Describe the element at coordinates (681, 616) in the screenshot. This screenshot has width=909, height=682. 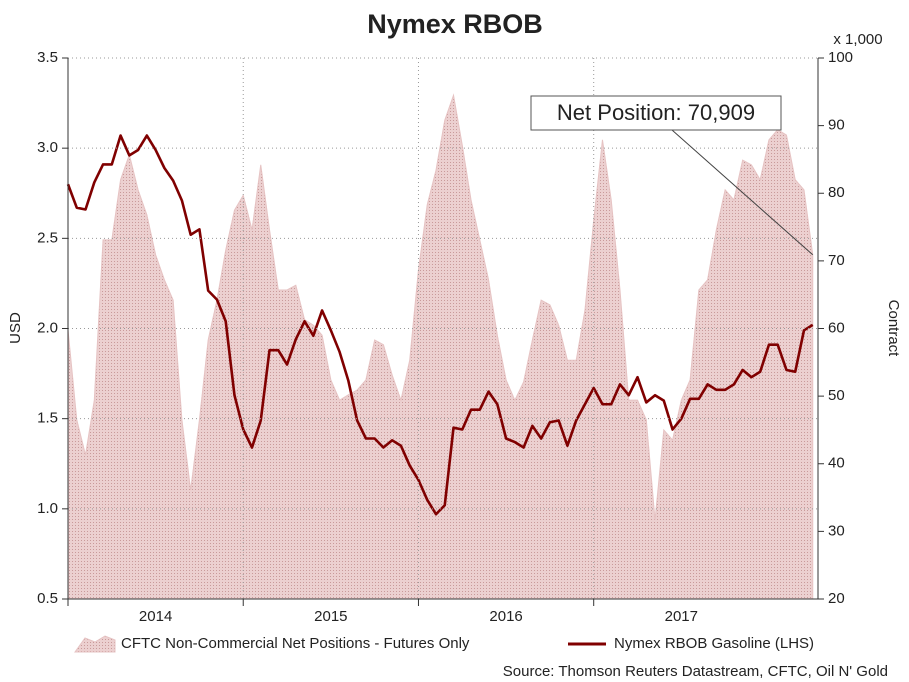
I see `x-tick-label: 2017` at that location.